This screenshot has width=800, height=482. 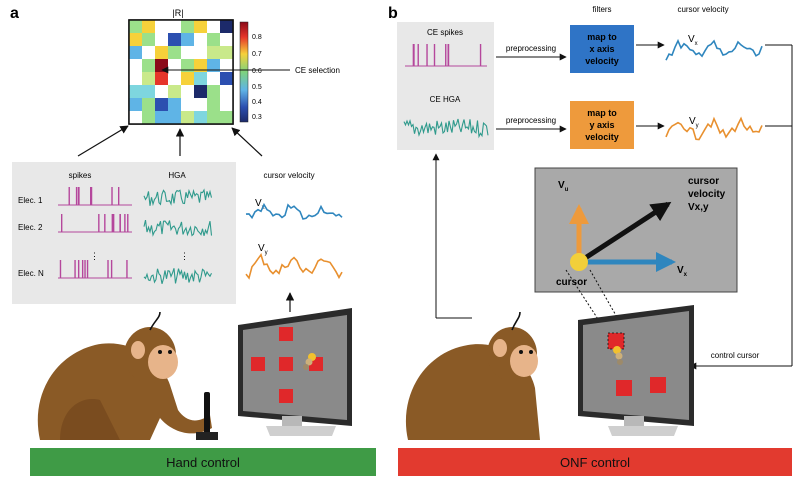 I want to click on cbar-tick-5: 0.3, so click(x=257, y=117).